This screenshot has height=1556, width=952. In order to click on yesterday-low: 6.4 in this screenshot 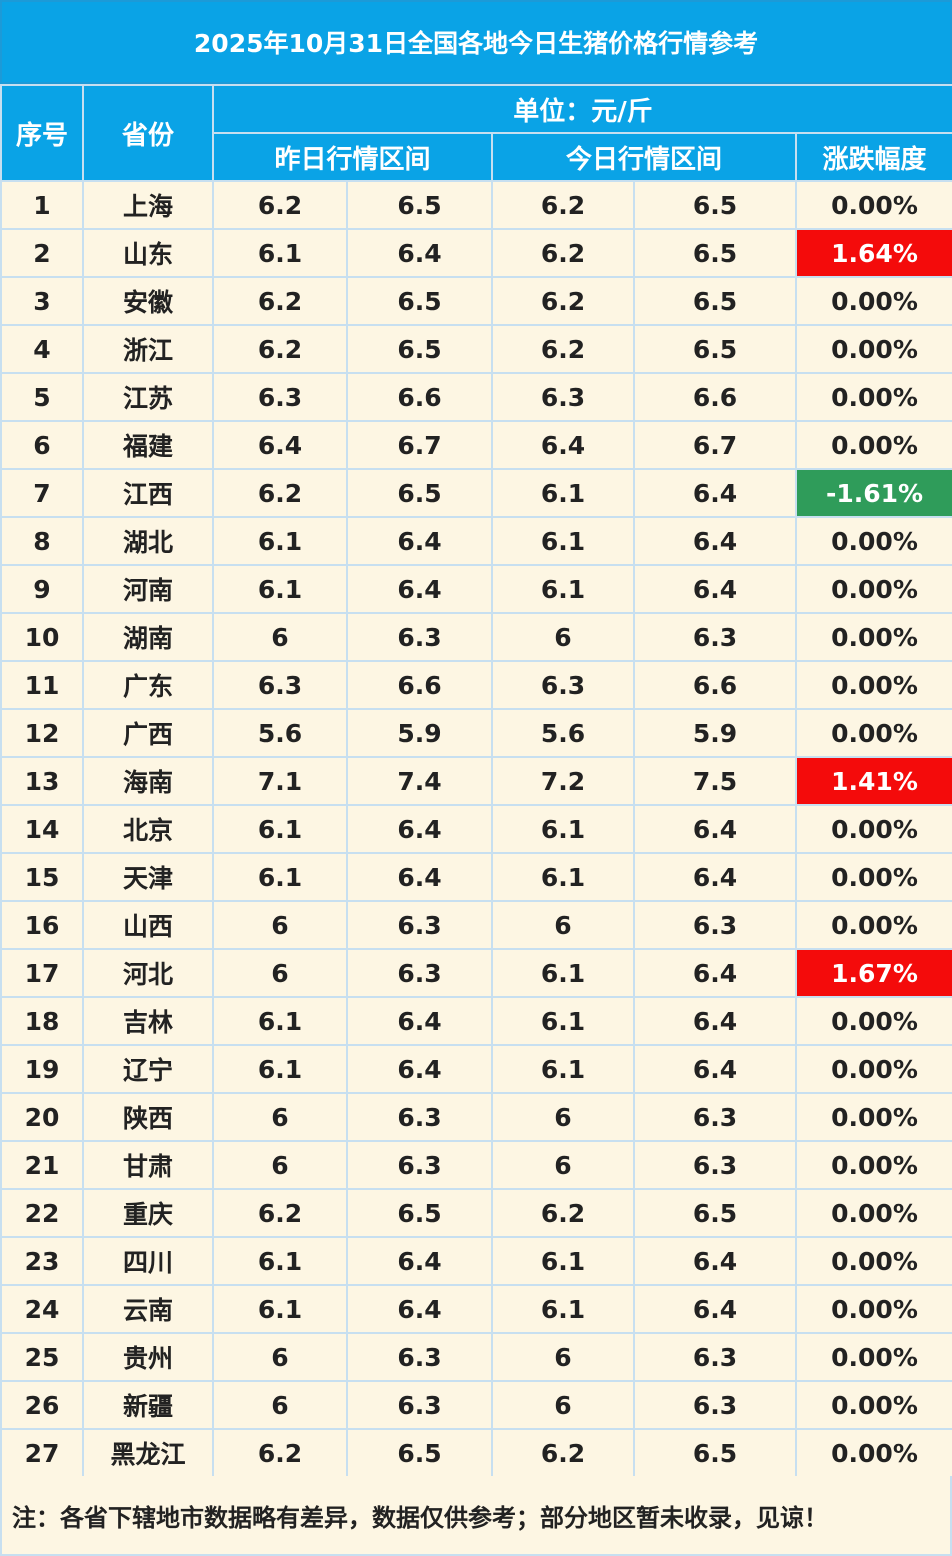, I will do `click(280, 445)`.